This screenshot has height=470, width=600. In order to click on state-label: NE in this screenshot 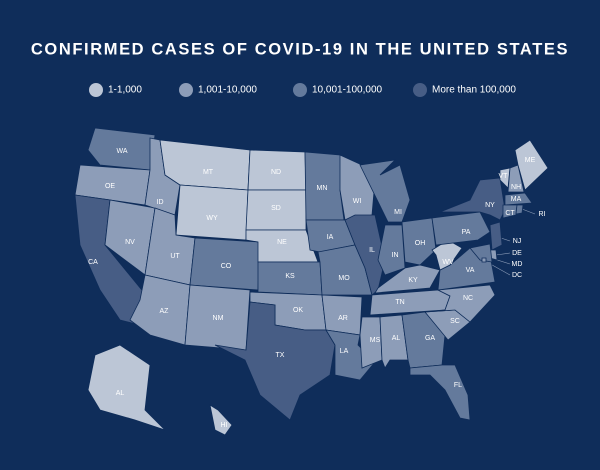, I will do `click(282, 242)`.